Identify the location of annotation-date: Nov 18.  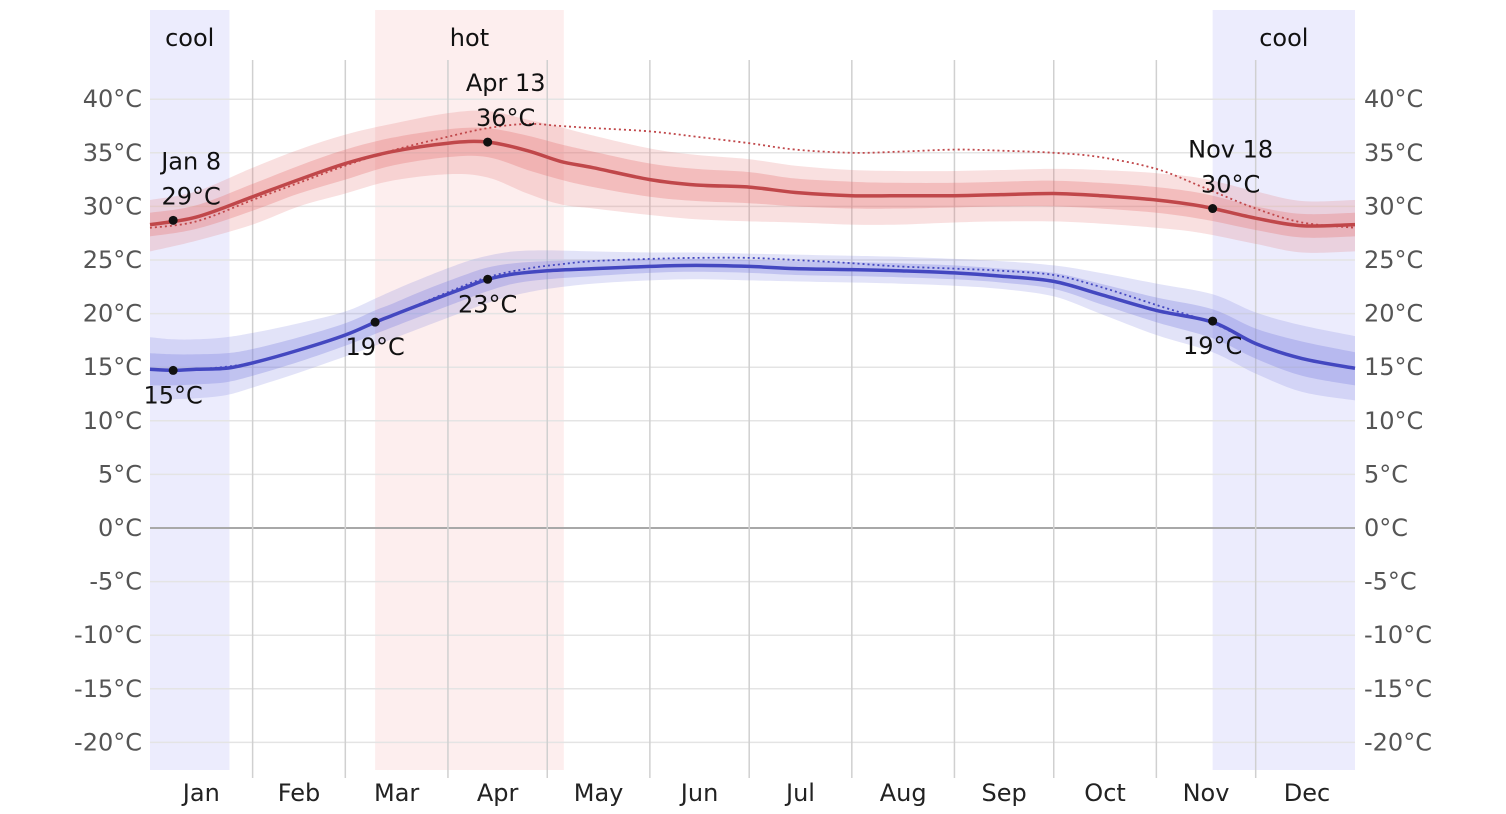
(1230, 150).